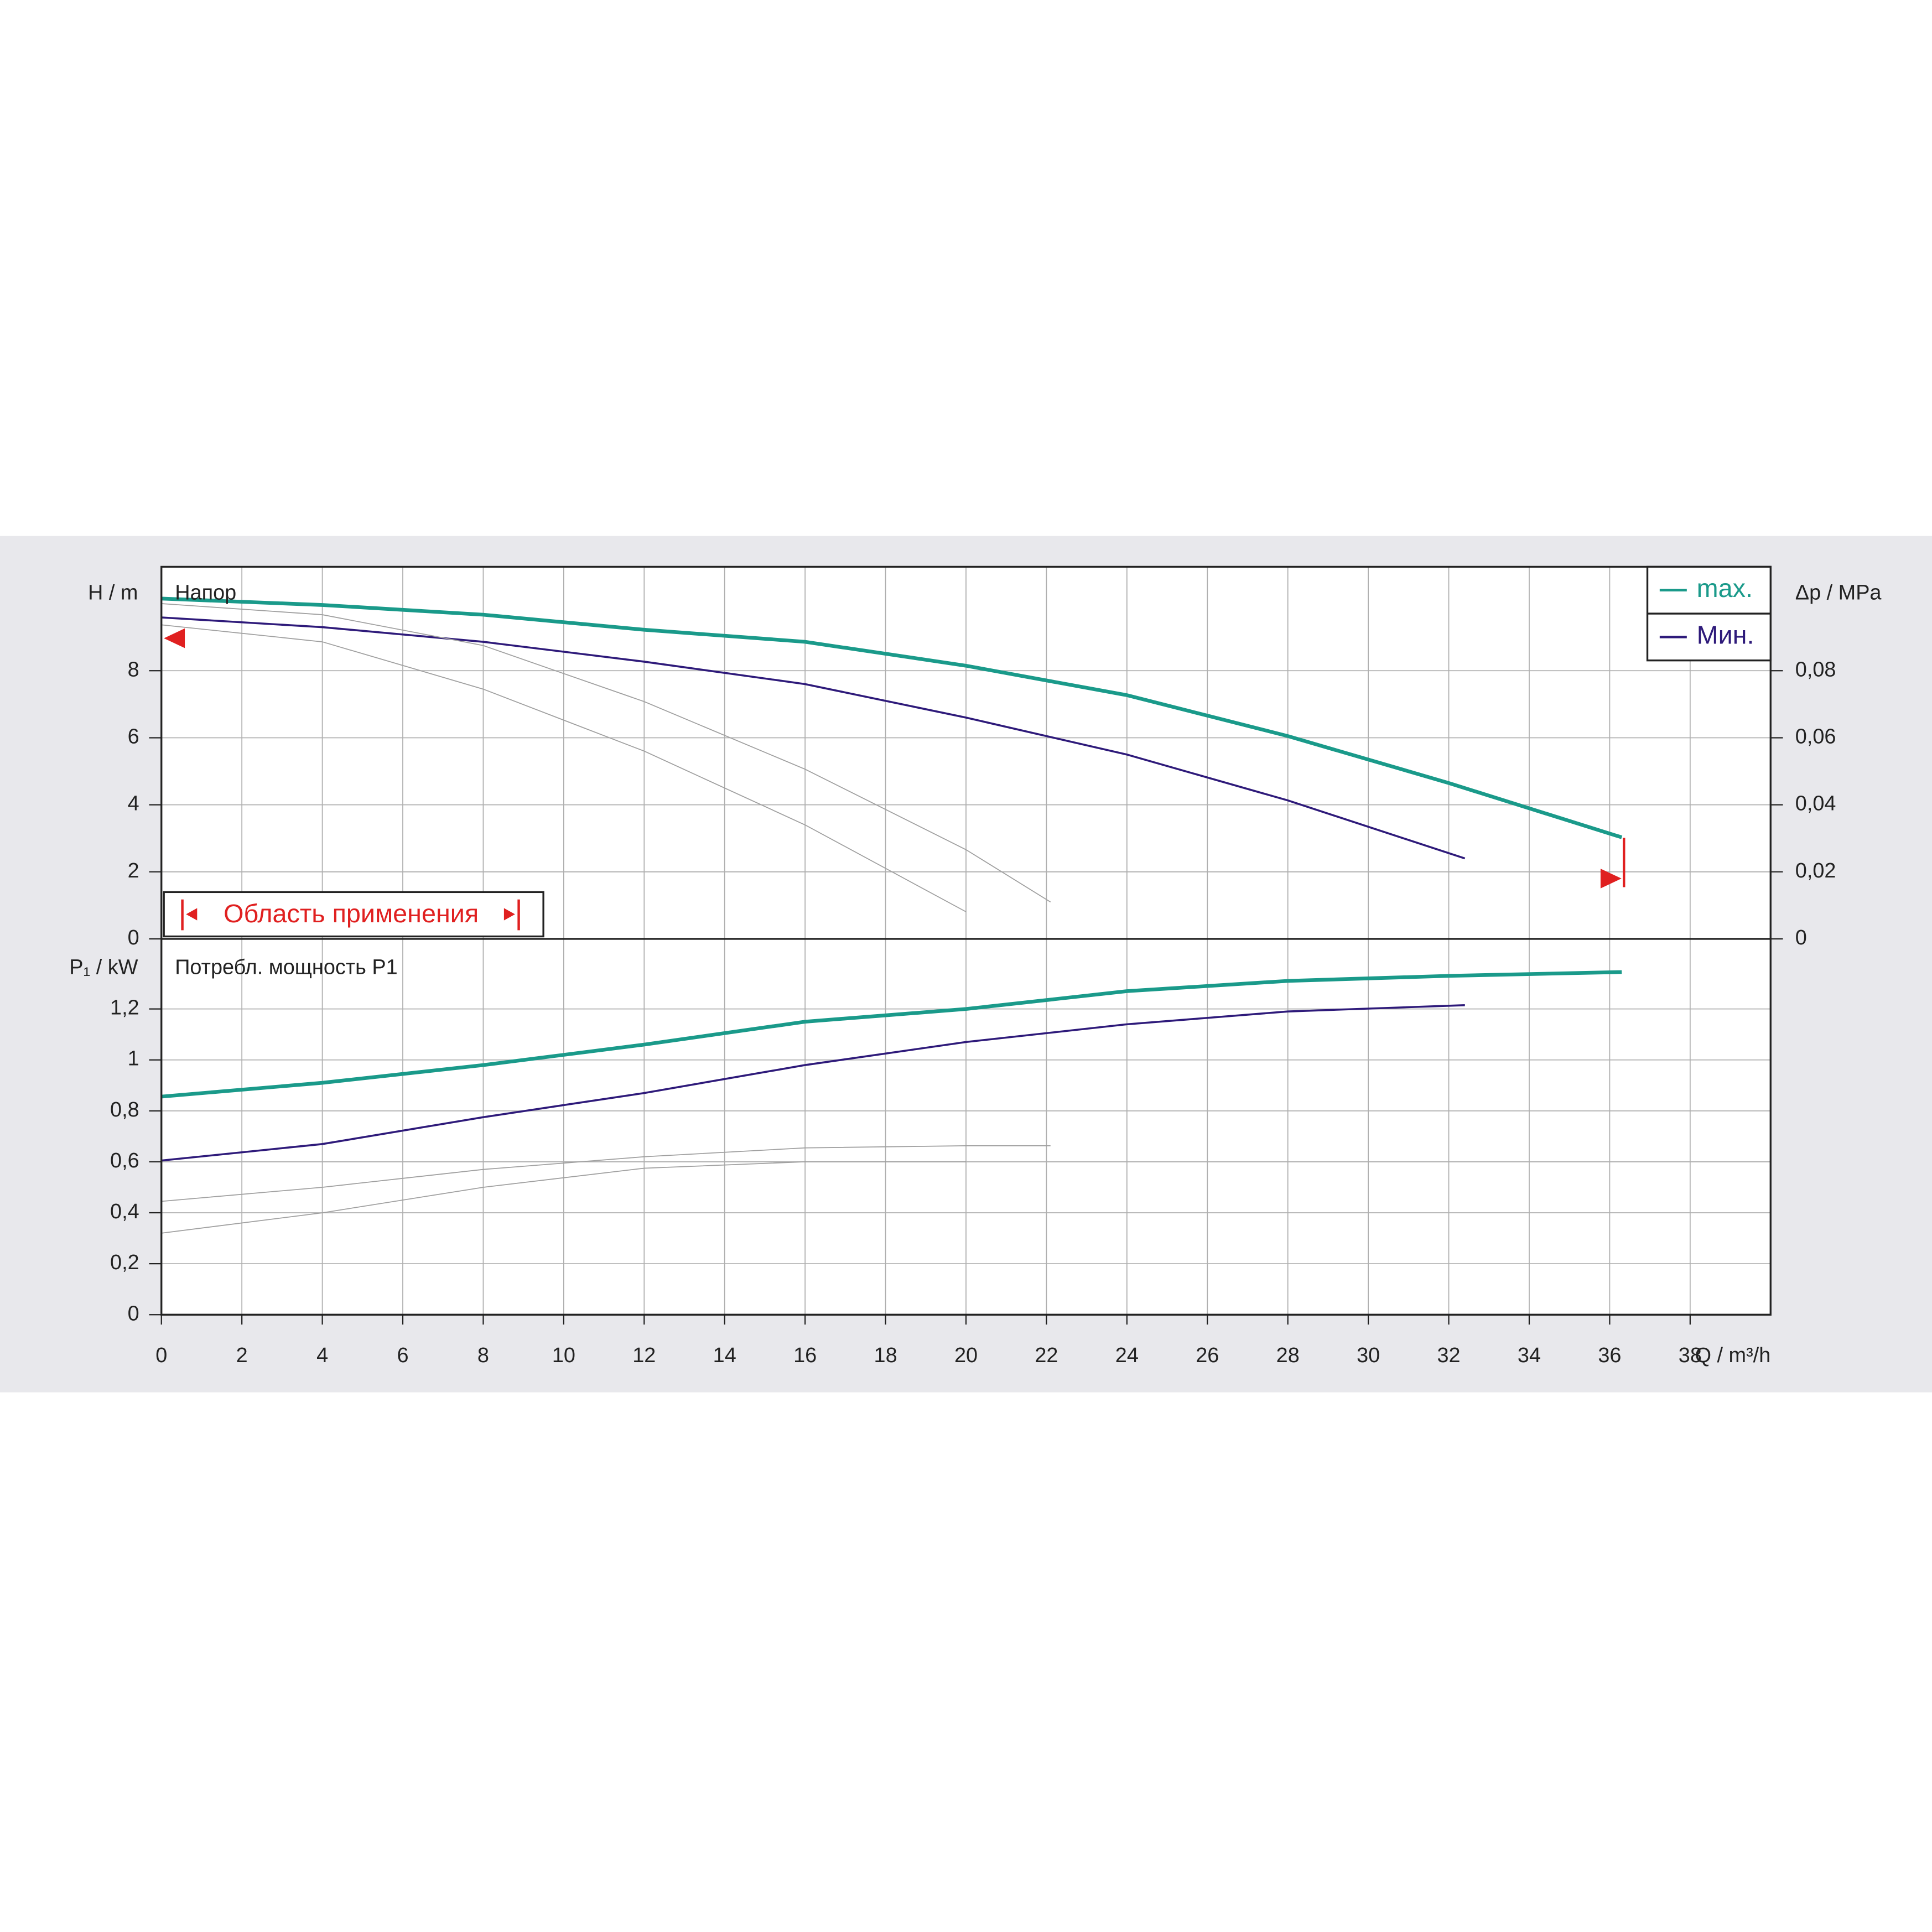 The image size is (1932, 1932). Describe the element at coordinates (805, 1356) in the screenshot. I see `x-tick-label: 16` at that location.